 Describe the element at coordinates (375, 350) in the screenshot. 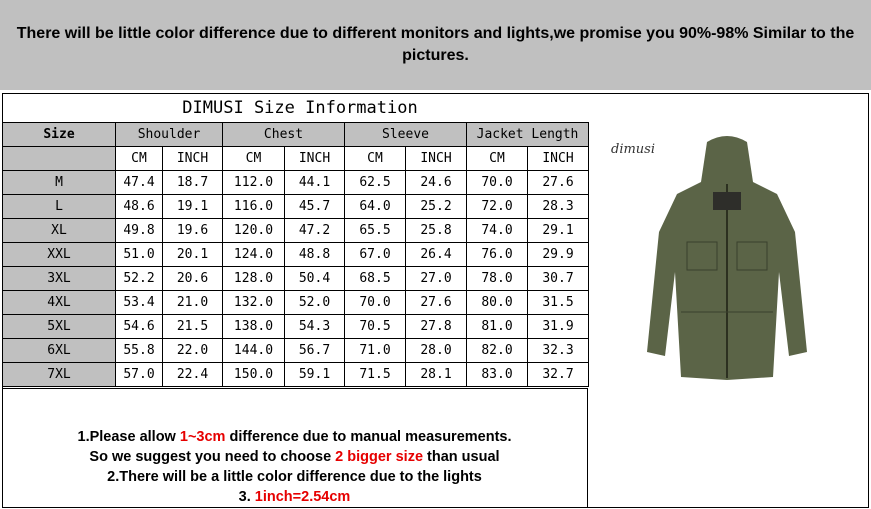

I see `measurement-cell: 71.0` at that location.